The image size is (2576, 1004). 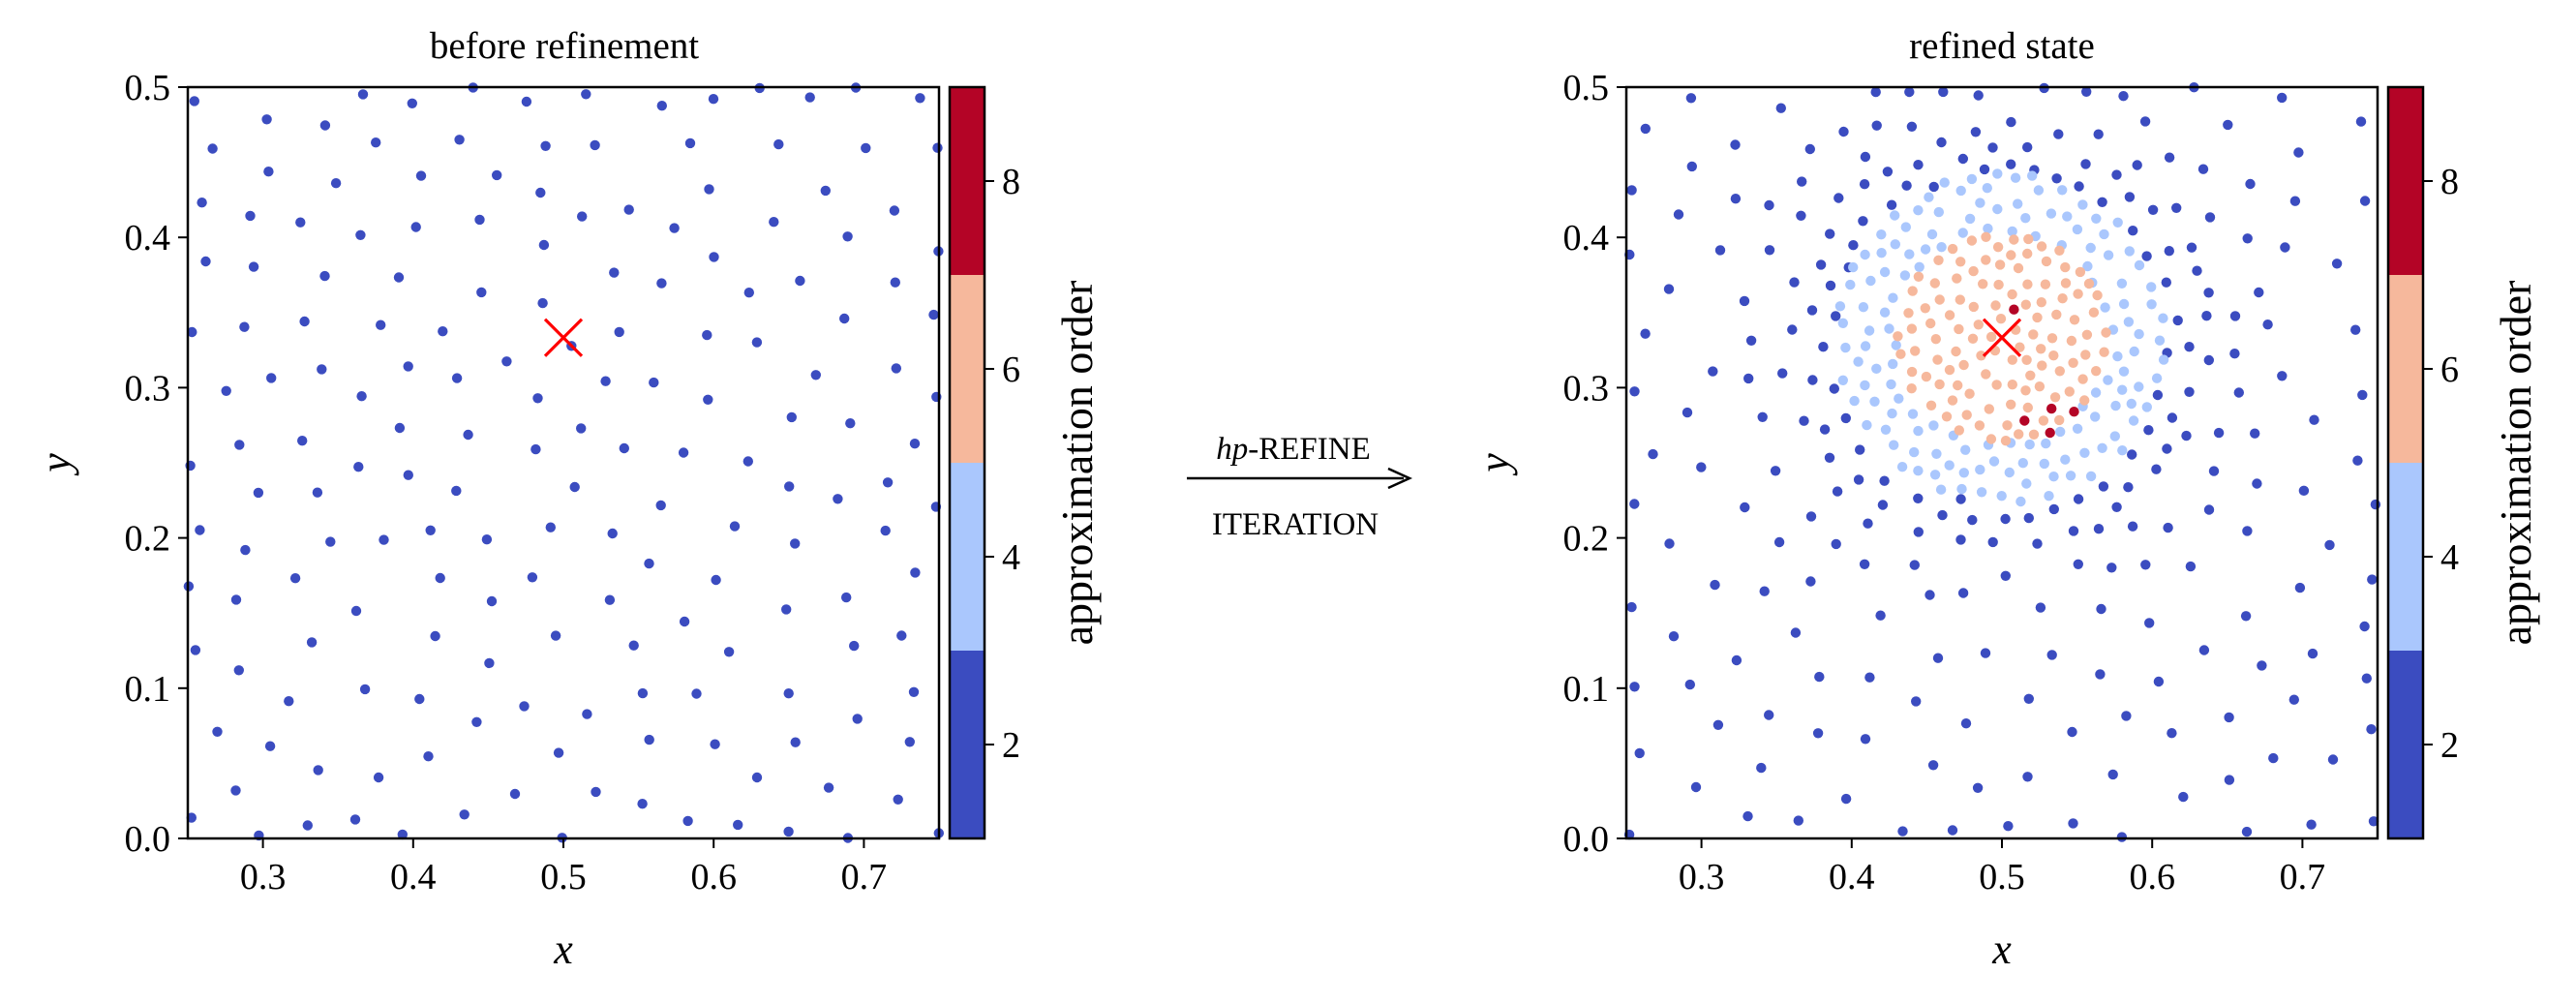 What do you see at coordinates (56, 464) in the screenshot?
I see `y-axis-label-before: y` at bounding box center [56, 464].